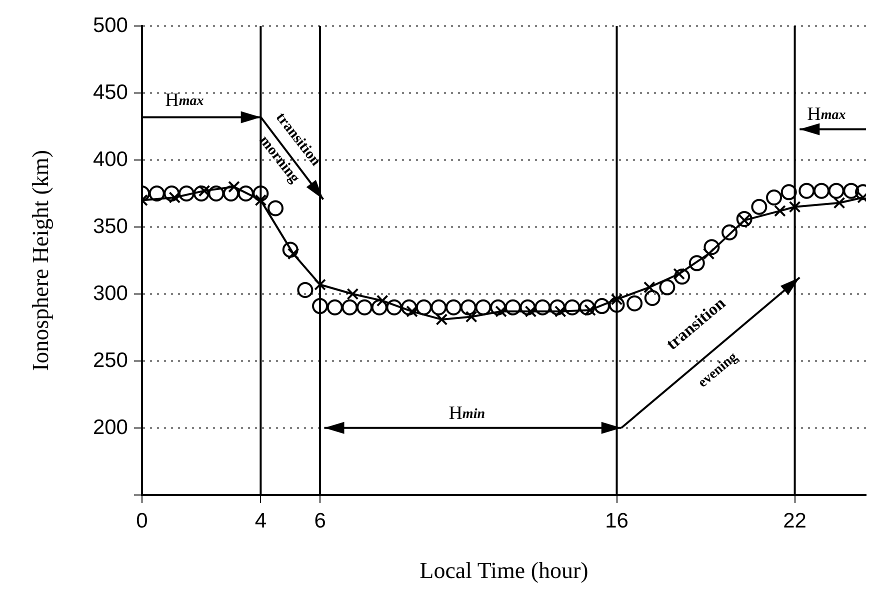 The height and width of the screenshot is (590, 875). I want to click on x-tick-label: 6, so click(320, 520).